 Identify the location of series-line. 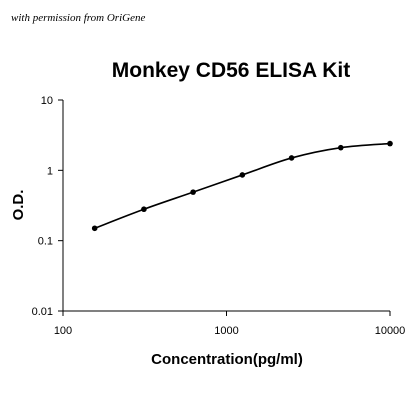
(242, 186).